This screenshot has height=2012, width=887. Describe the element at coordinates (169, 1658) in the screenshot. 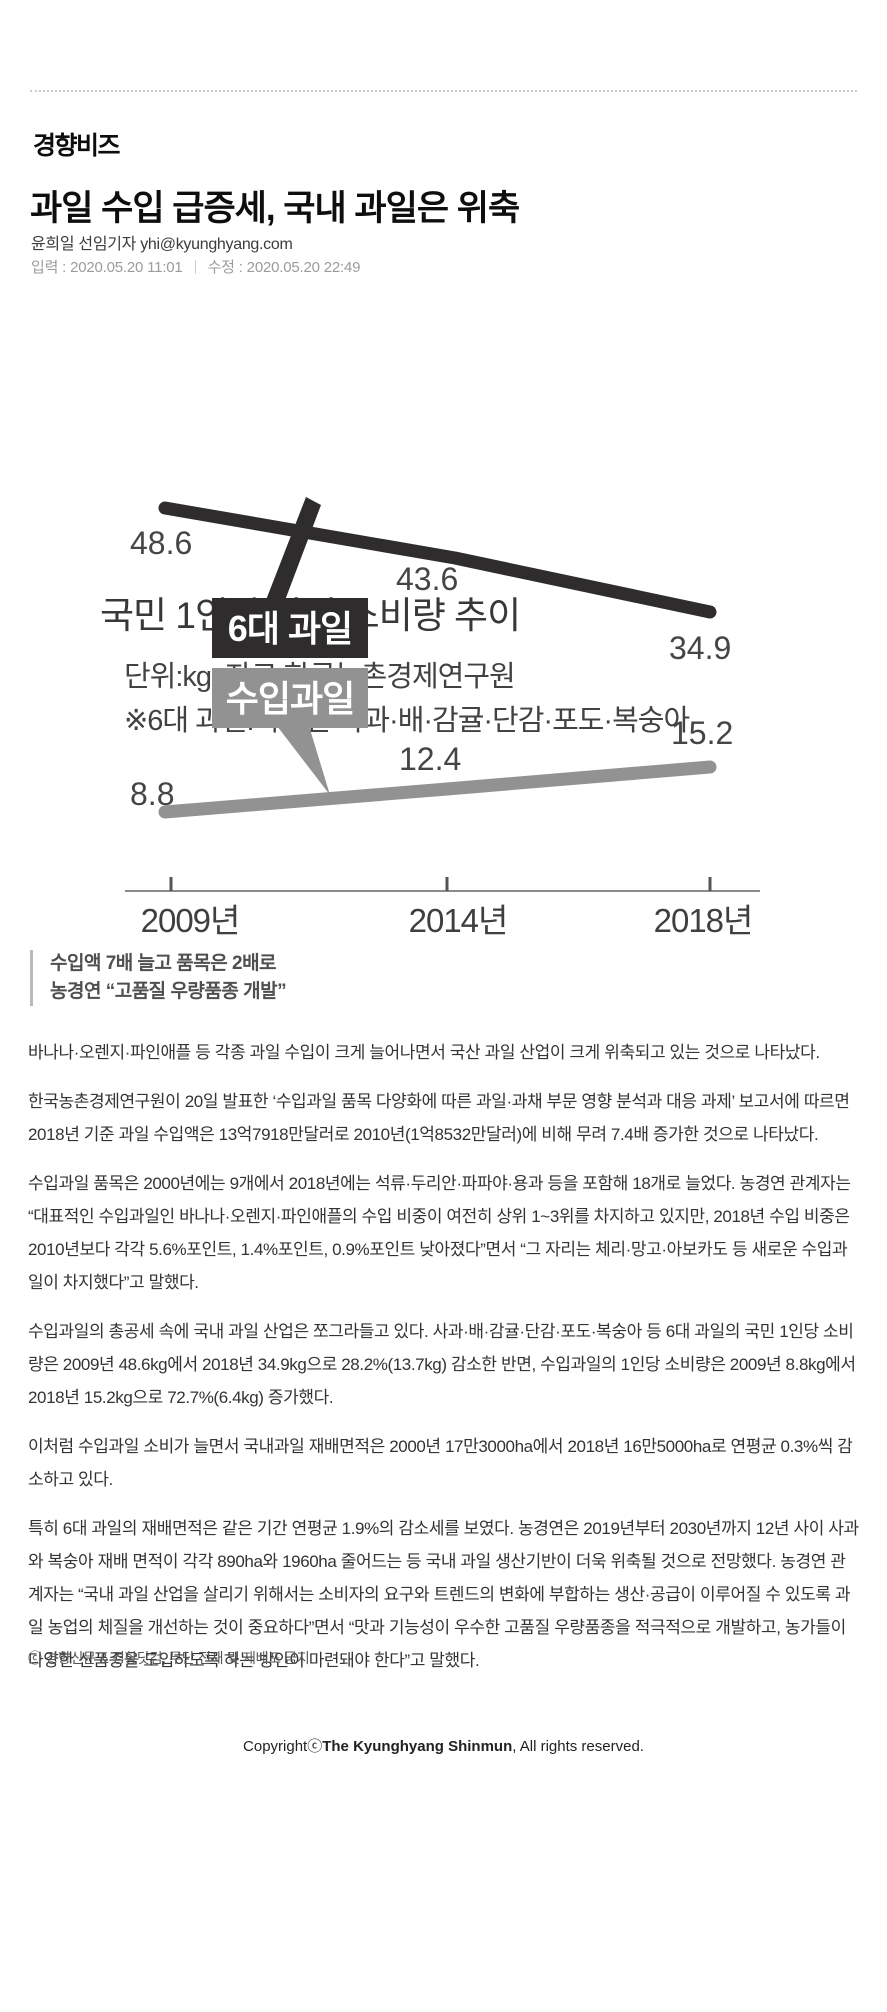

I see `reprint-notice: ⓒ 경향신문 & 경향닷컴, 무단 전재 및 재배포 금지` at that location.